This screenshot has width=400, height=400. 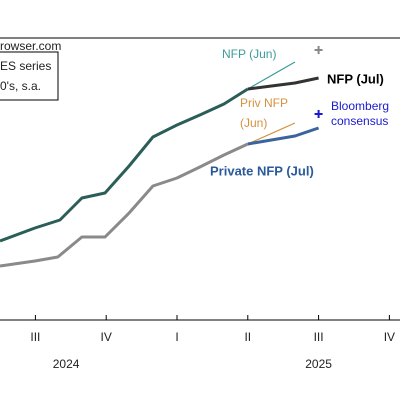 What do you see at coordinates (247, 337) in the screenshot?
I see `x-tick-label: II` at bounding box center [247, 337].